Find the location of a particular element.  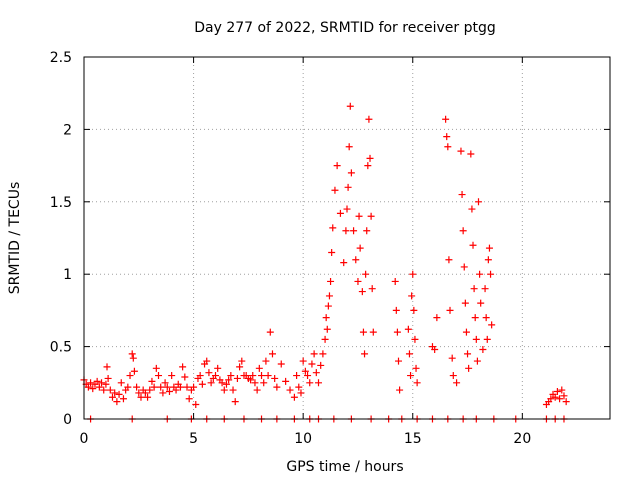

x-tick-label: 20 is located at coordinates (522, 439).